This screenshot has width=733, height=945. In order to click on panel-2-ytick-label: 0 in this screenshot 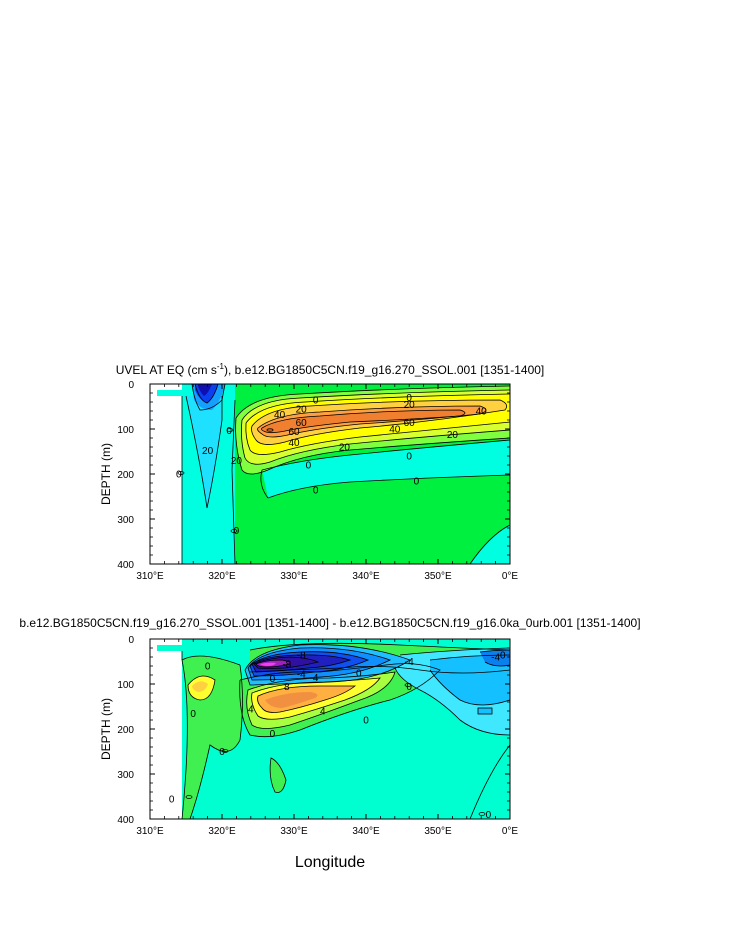, I will do `click(131, 640)`.